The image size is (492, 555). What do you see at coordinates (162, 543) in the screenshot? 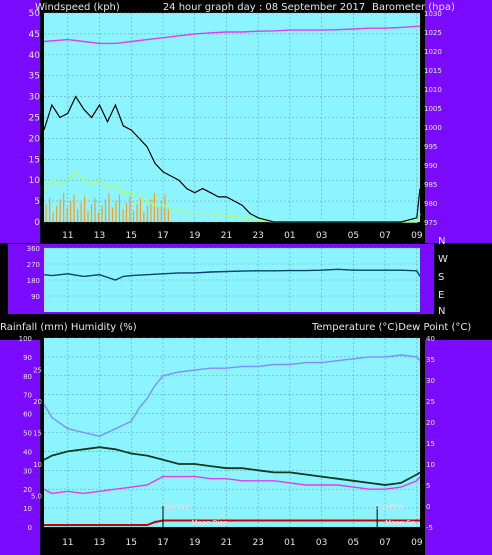
I see `x-tick-label-bottom: 17` at bounding box center [162, 543].